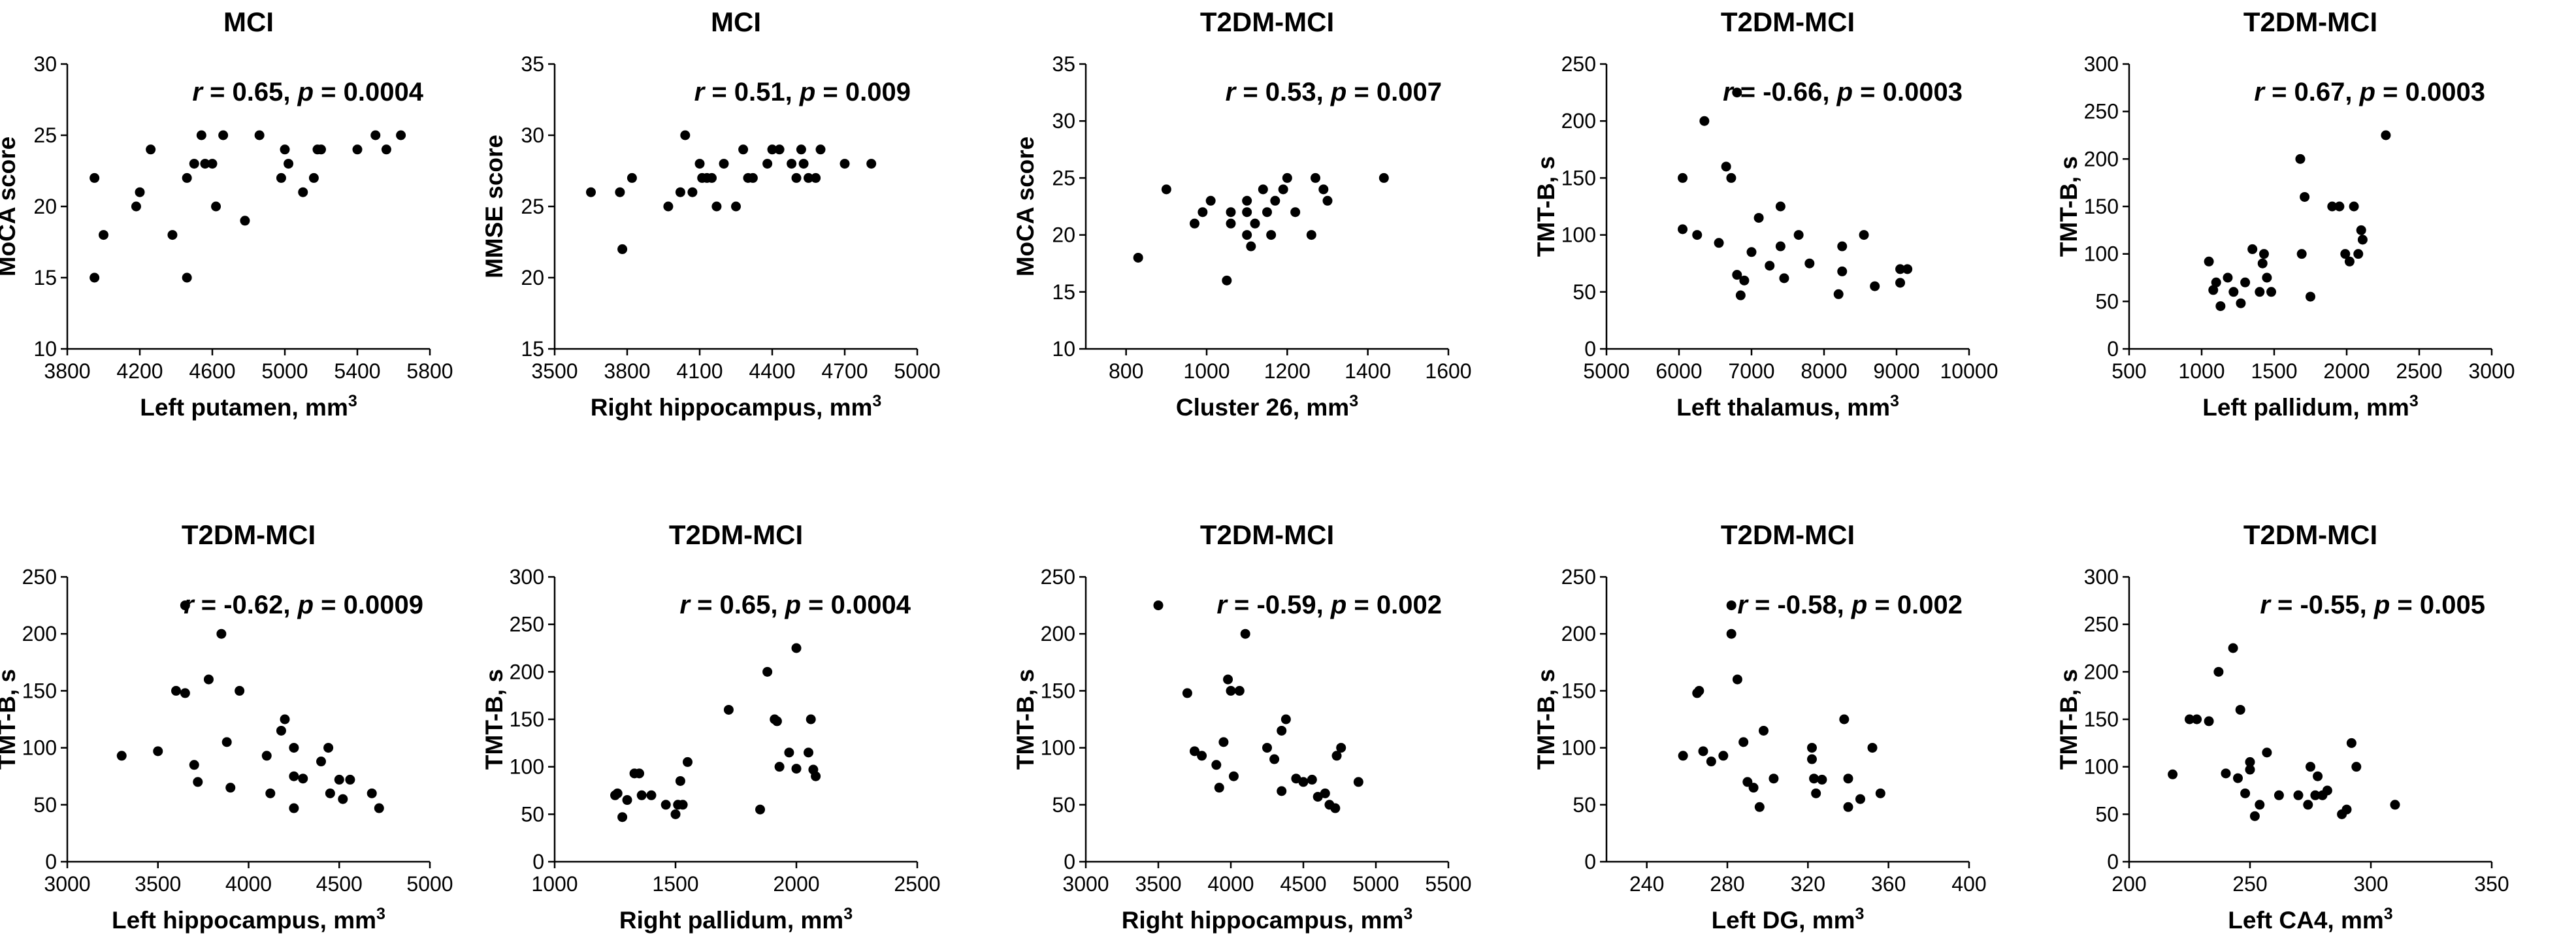 The height and width of the screenshot is (946, 2576). I want to click on chart-1-x-tick-label: 5000, so click(284, 371).